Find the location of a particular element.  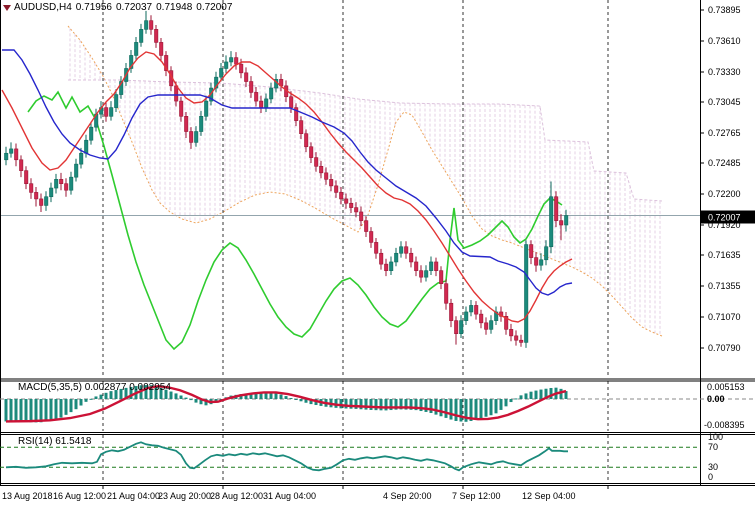

time-axis-label: 21 Aug 04:00 is located at coordinates (133, 496).